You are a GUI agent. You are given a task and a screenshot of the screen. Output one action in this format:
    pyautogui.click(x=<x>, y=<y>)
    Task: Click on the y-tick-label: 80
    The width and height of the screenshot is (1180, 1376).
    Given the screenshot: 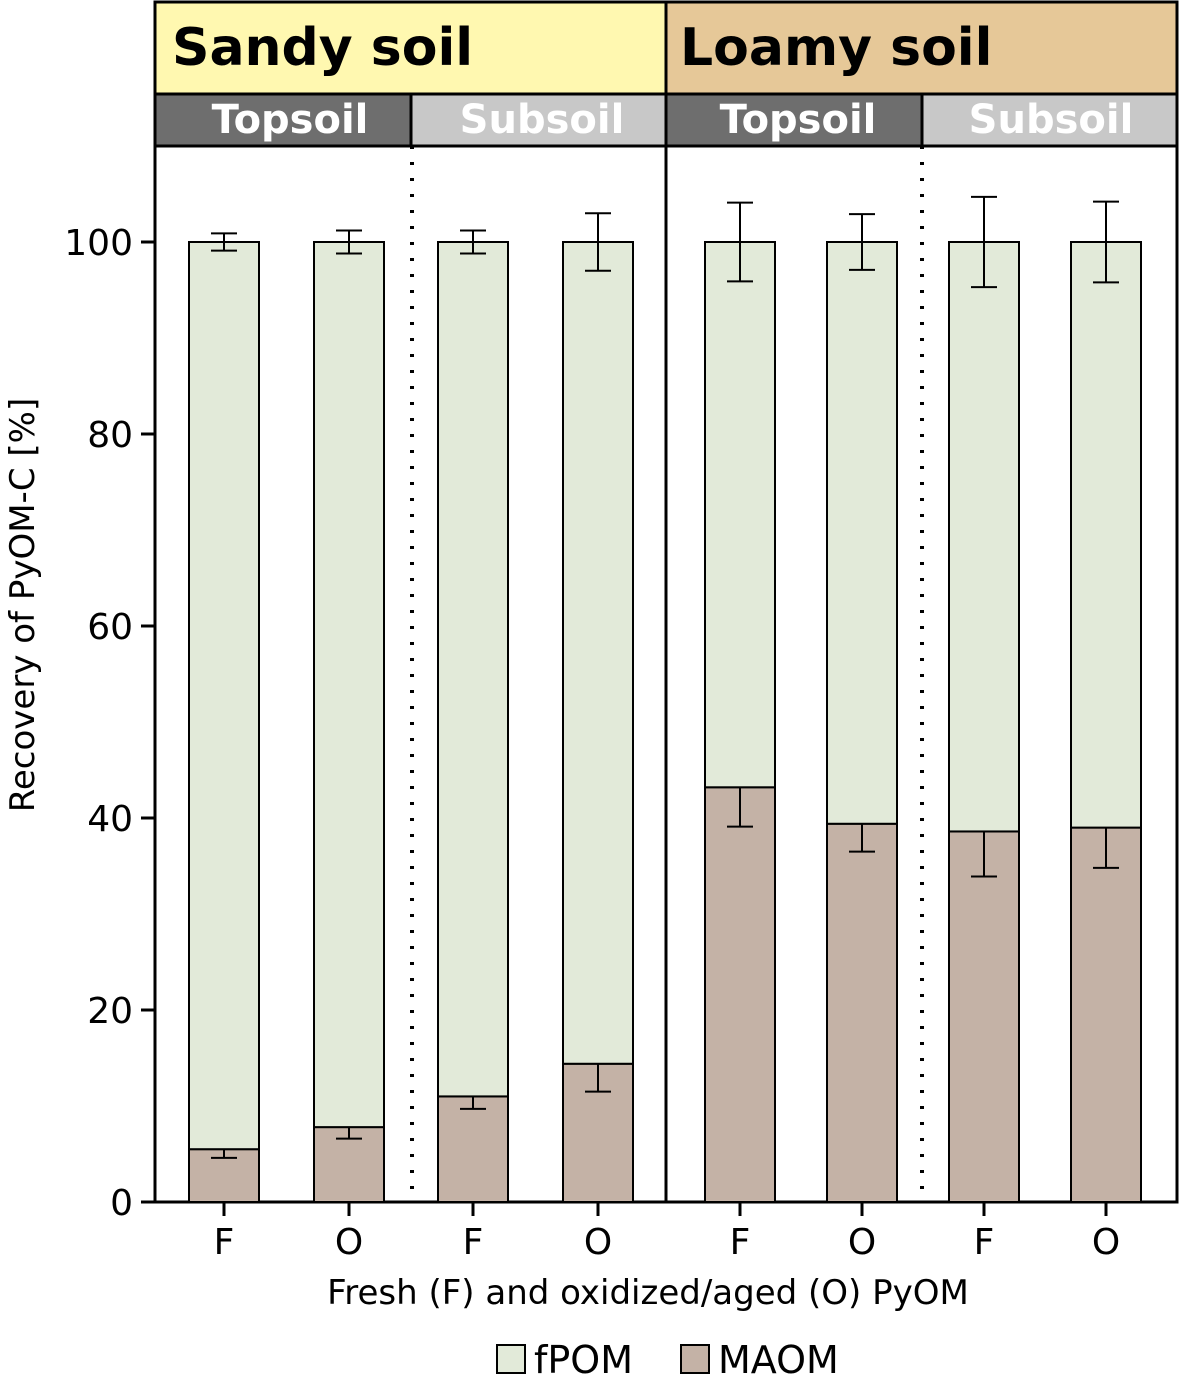 What is the action you would take?
    pyautogui.click(x=110, y=435)
    